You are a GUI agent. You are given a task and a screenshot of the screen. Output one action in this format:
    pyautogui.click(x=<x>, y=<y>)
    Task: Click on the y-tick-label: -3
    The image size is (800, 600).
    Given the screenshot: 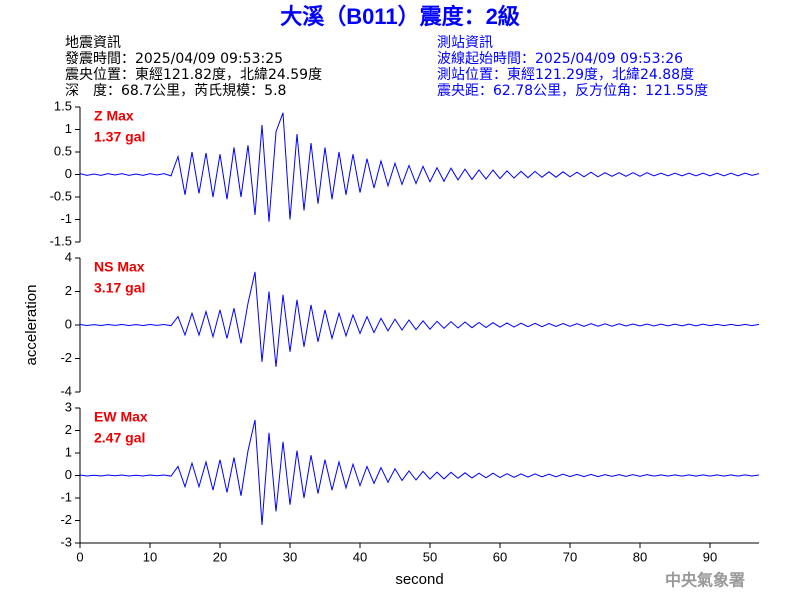 What is the action you would take?
    pyautogui.click(x=66, y=541)
    